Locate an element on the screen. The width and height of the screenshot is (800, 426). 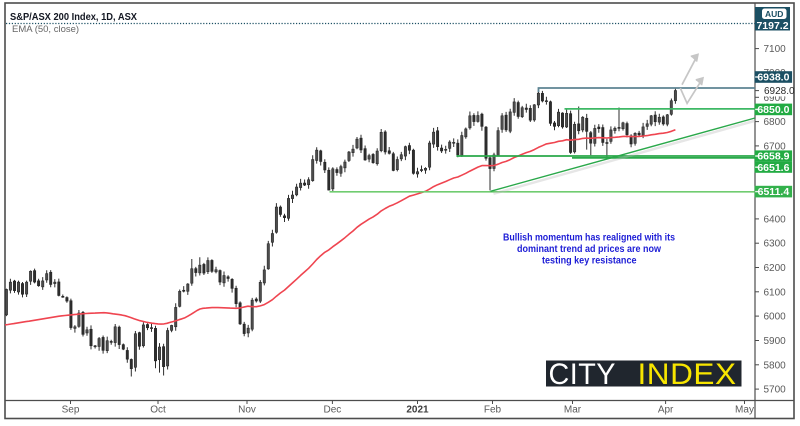
svg-text:Bullish momentum has realigned: Bullish momentum has realigned with its is located at coordinates (589, 237).